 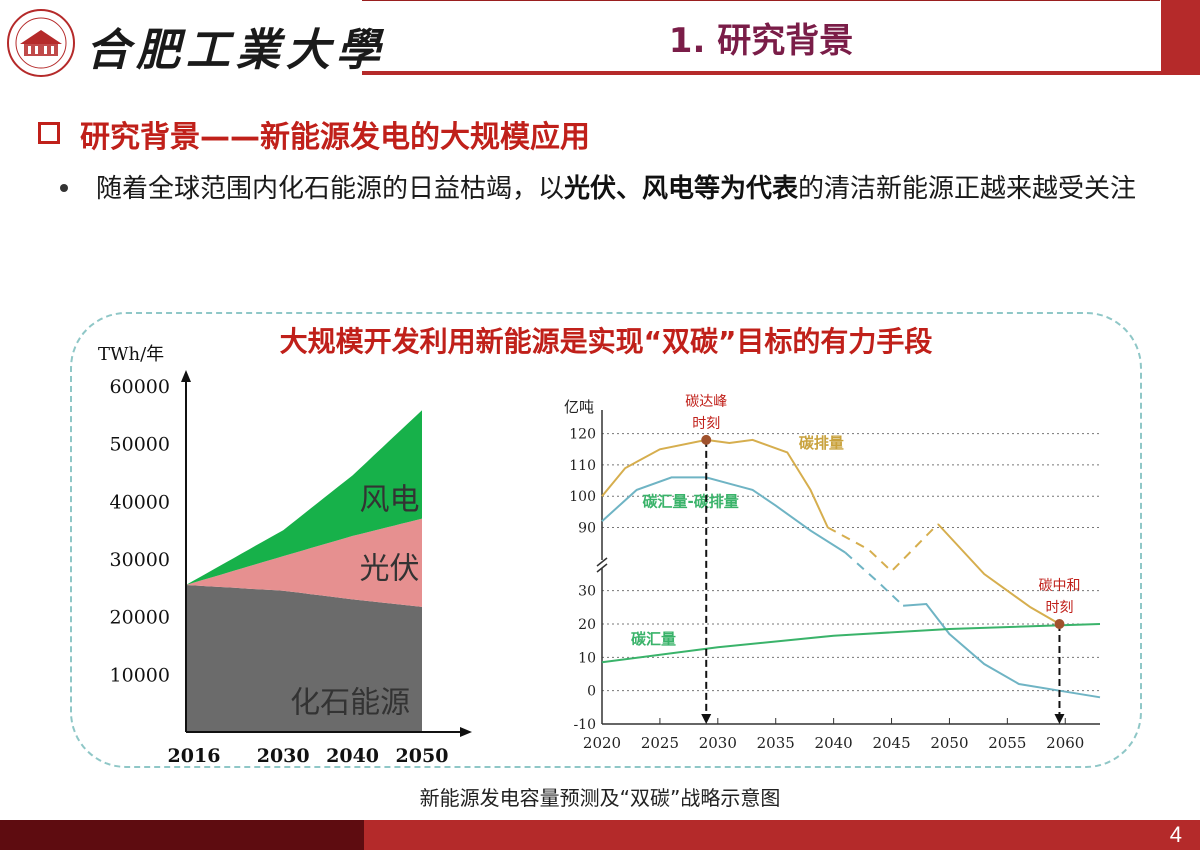 What do you see at coordinates (140, 675) in the screenshot?
I see `y-tick-label: 10000` at bounding box center [140, 675].